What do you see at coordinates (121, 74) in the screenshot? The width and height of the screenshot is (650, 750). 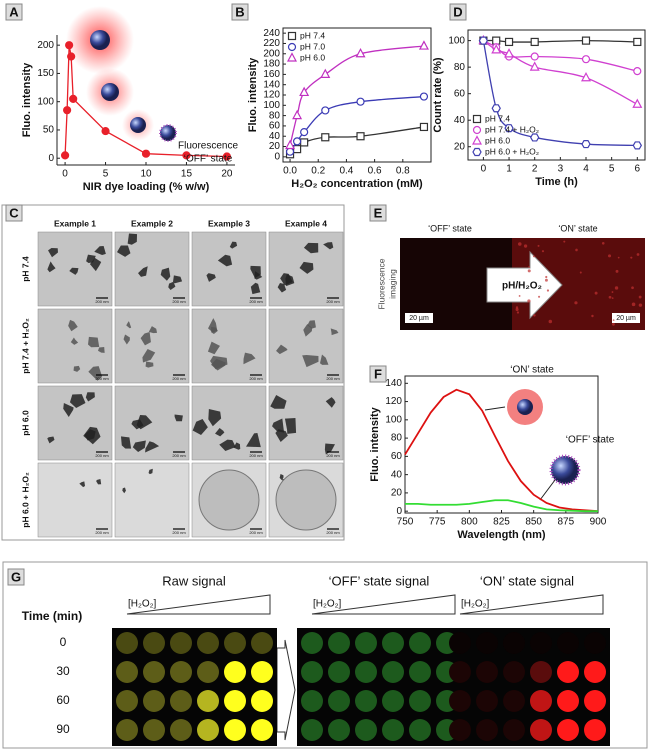 I see `nanoparticles-a` at bounding box center [121, 74].